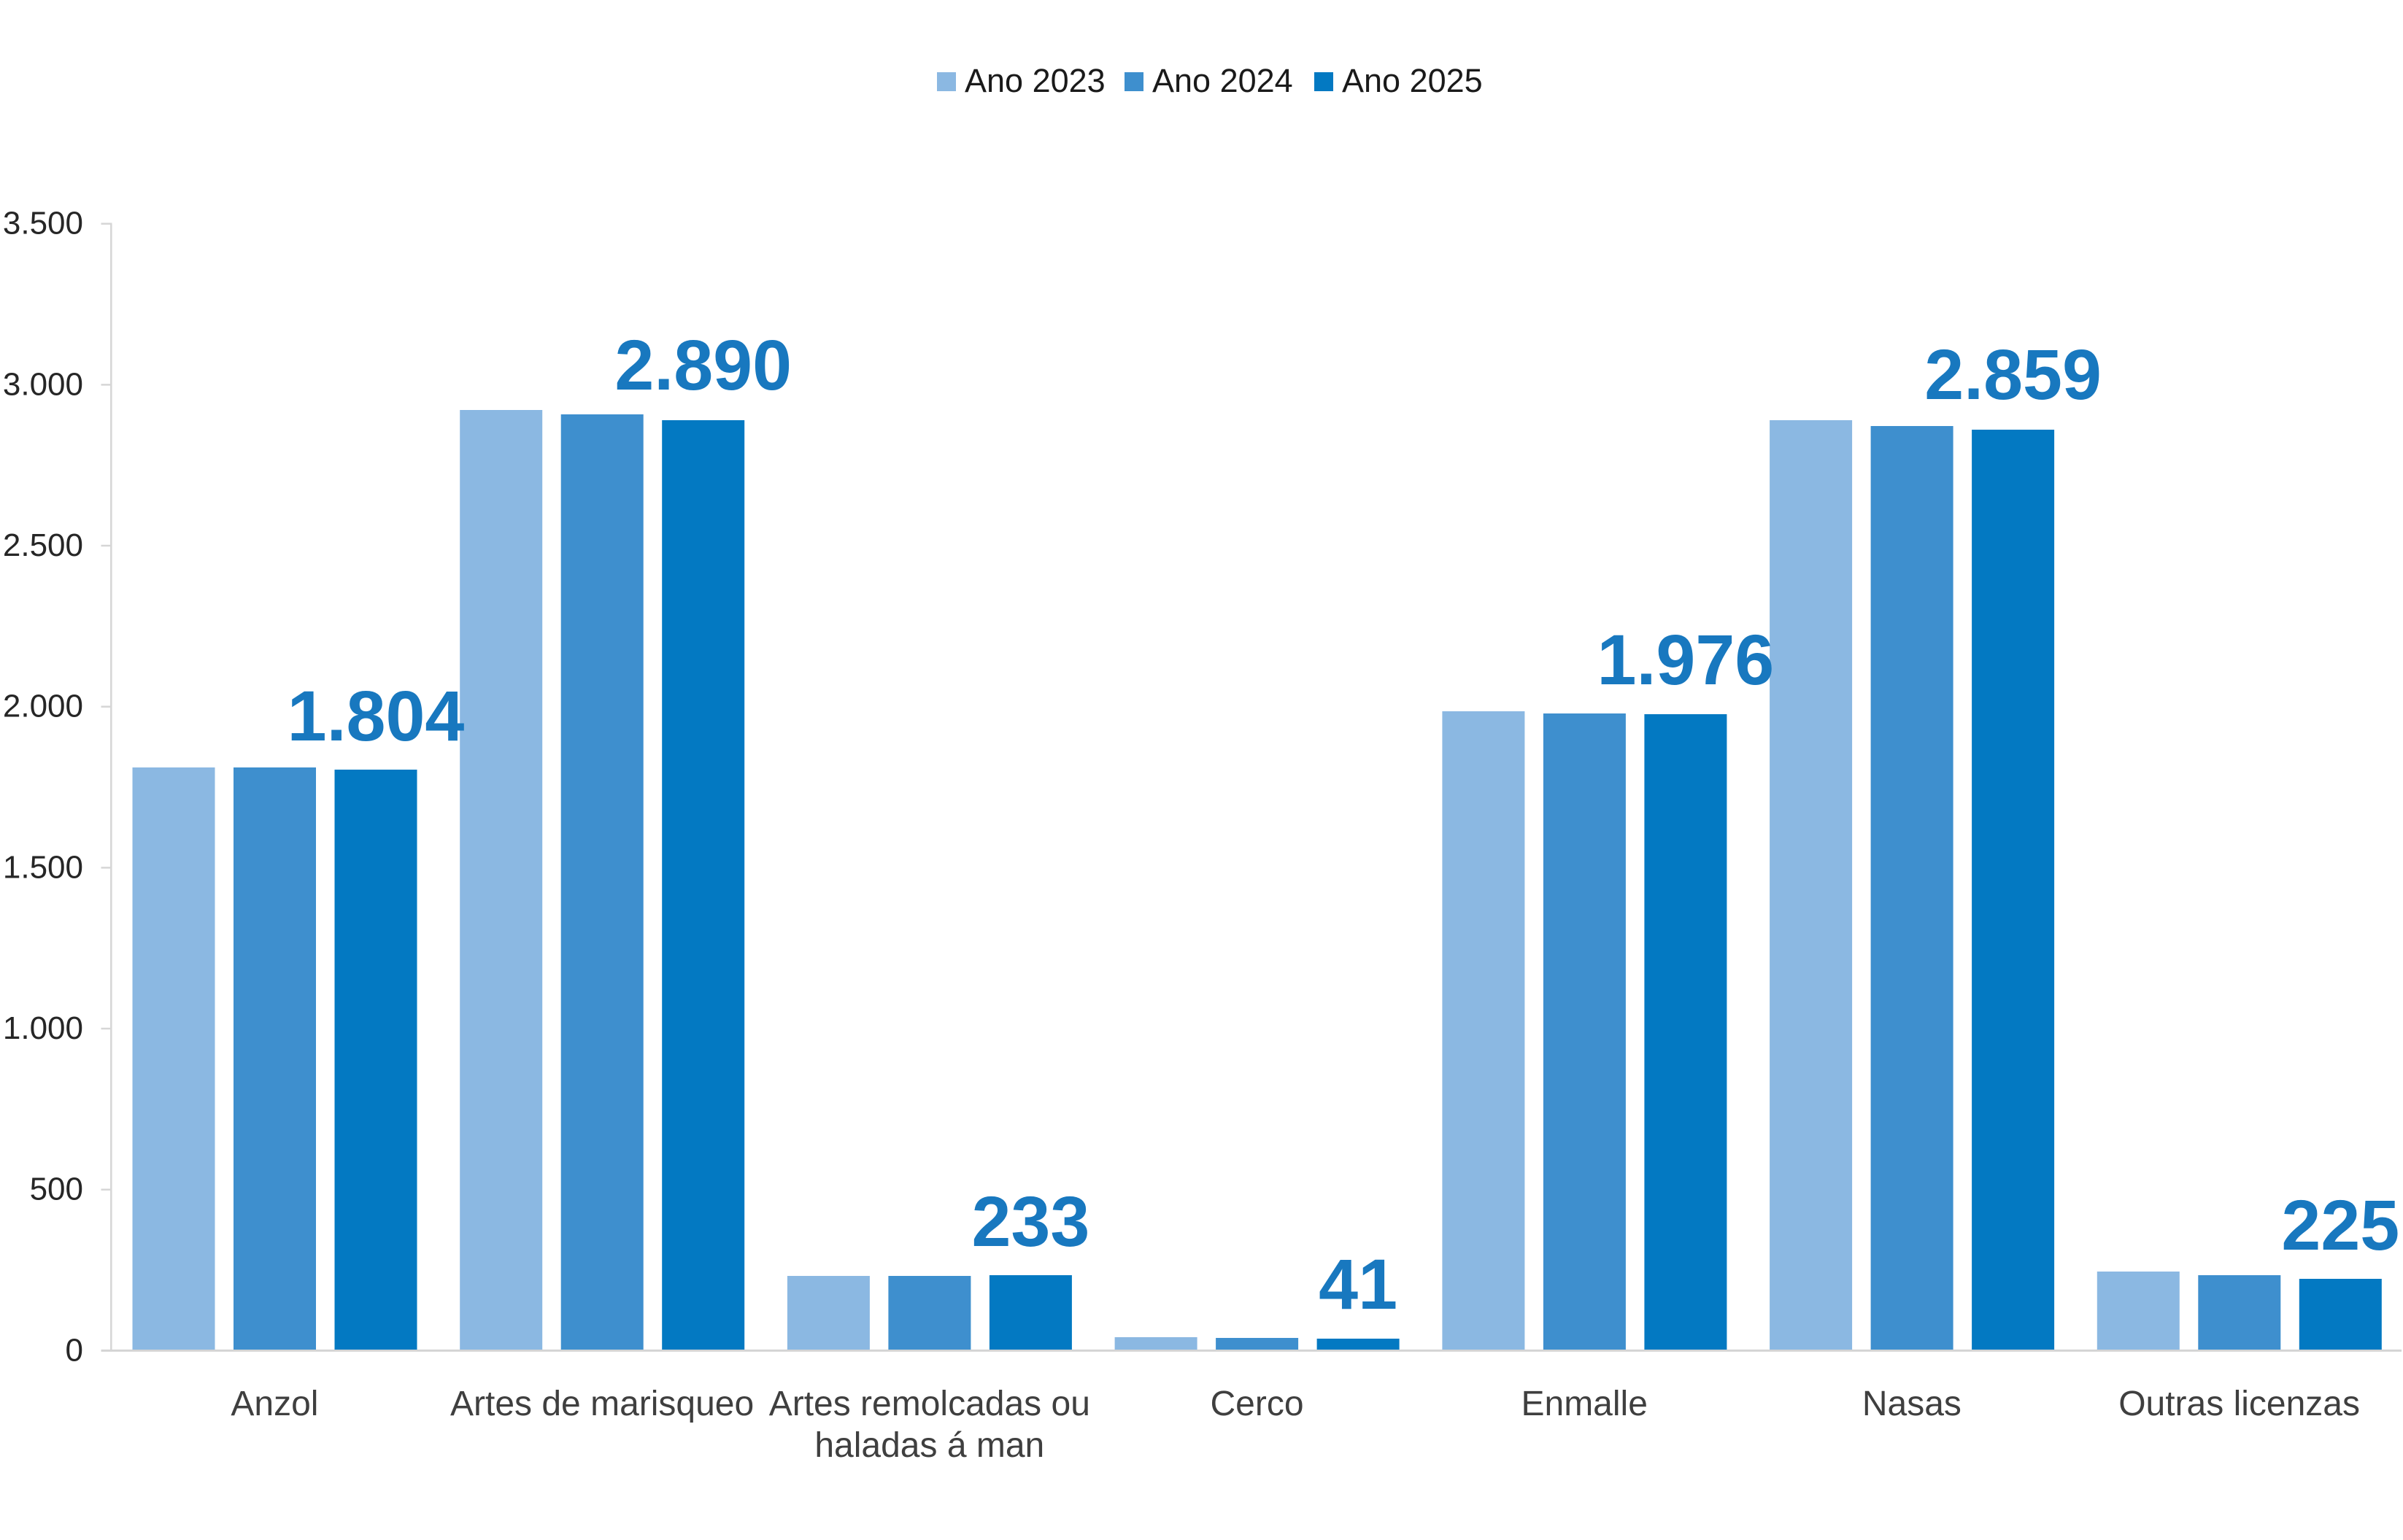 The image size is (2403, 1540). I want to click on svg-text: Ano 2025, so click(1412, 80).